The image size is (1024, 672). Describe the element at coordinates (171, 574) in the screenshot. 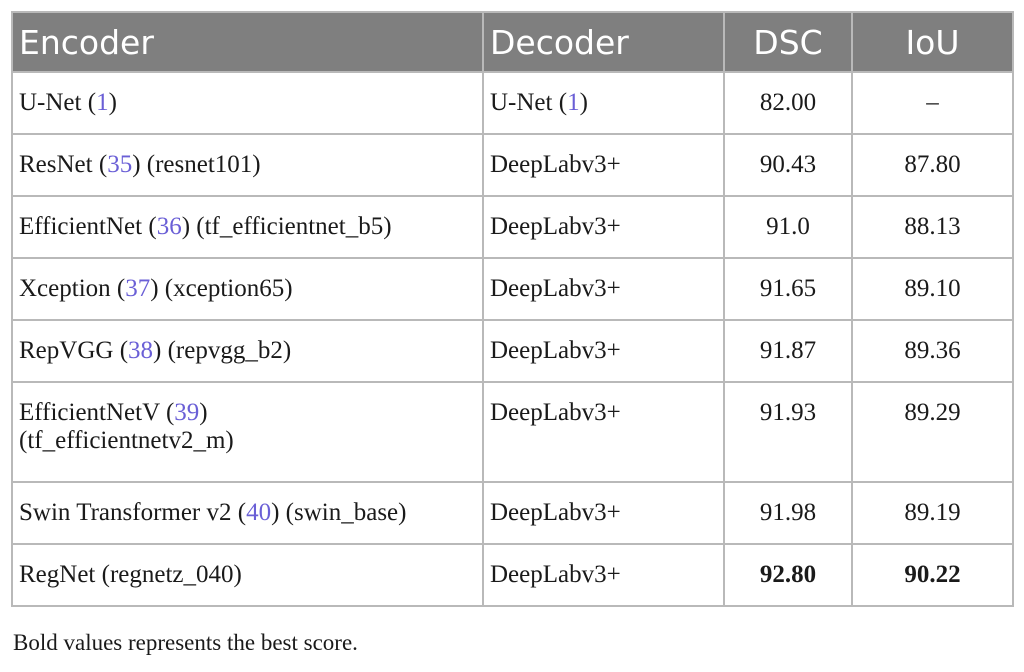

I see `encoder-variant: (regnetz_040)` at that location.